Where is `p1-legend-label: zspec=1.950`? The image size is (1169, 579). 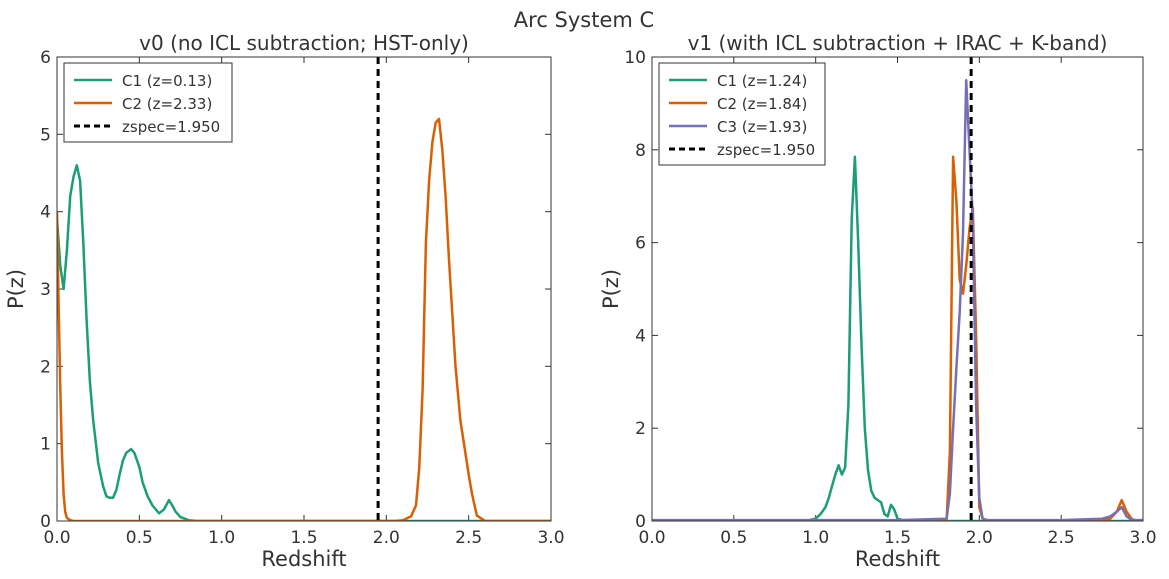 p1-legend-label: zspec=1.950 is located at coordinates (766, 150).